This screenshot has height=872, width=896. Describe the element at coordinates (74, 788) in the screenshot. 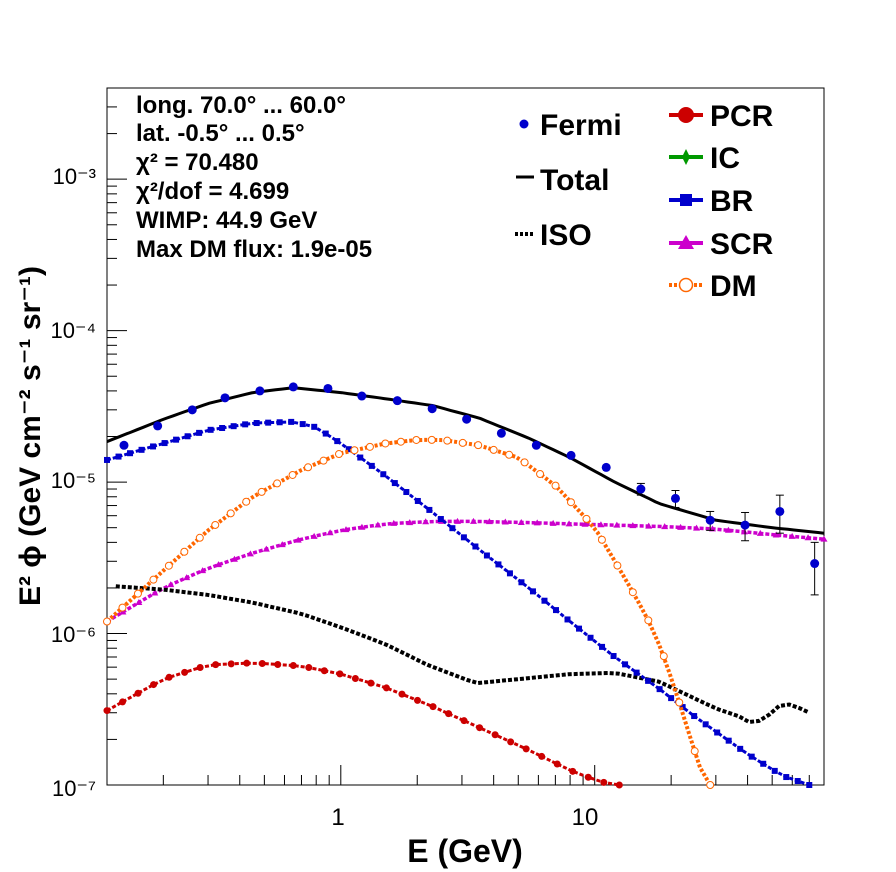

I see `y-tick-label-1e-7: 10⁻⁷` at that location.